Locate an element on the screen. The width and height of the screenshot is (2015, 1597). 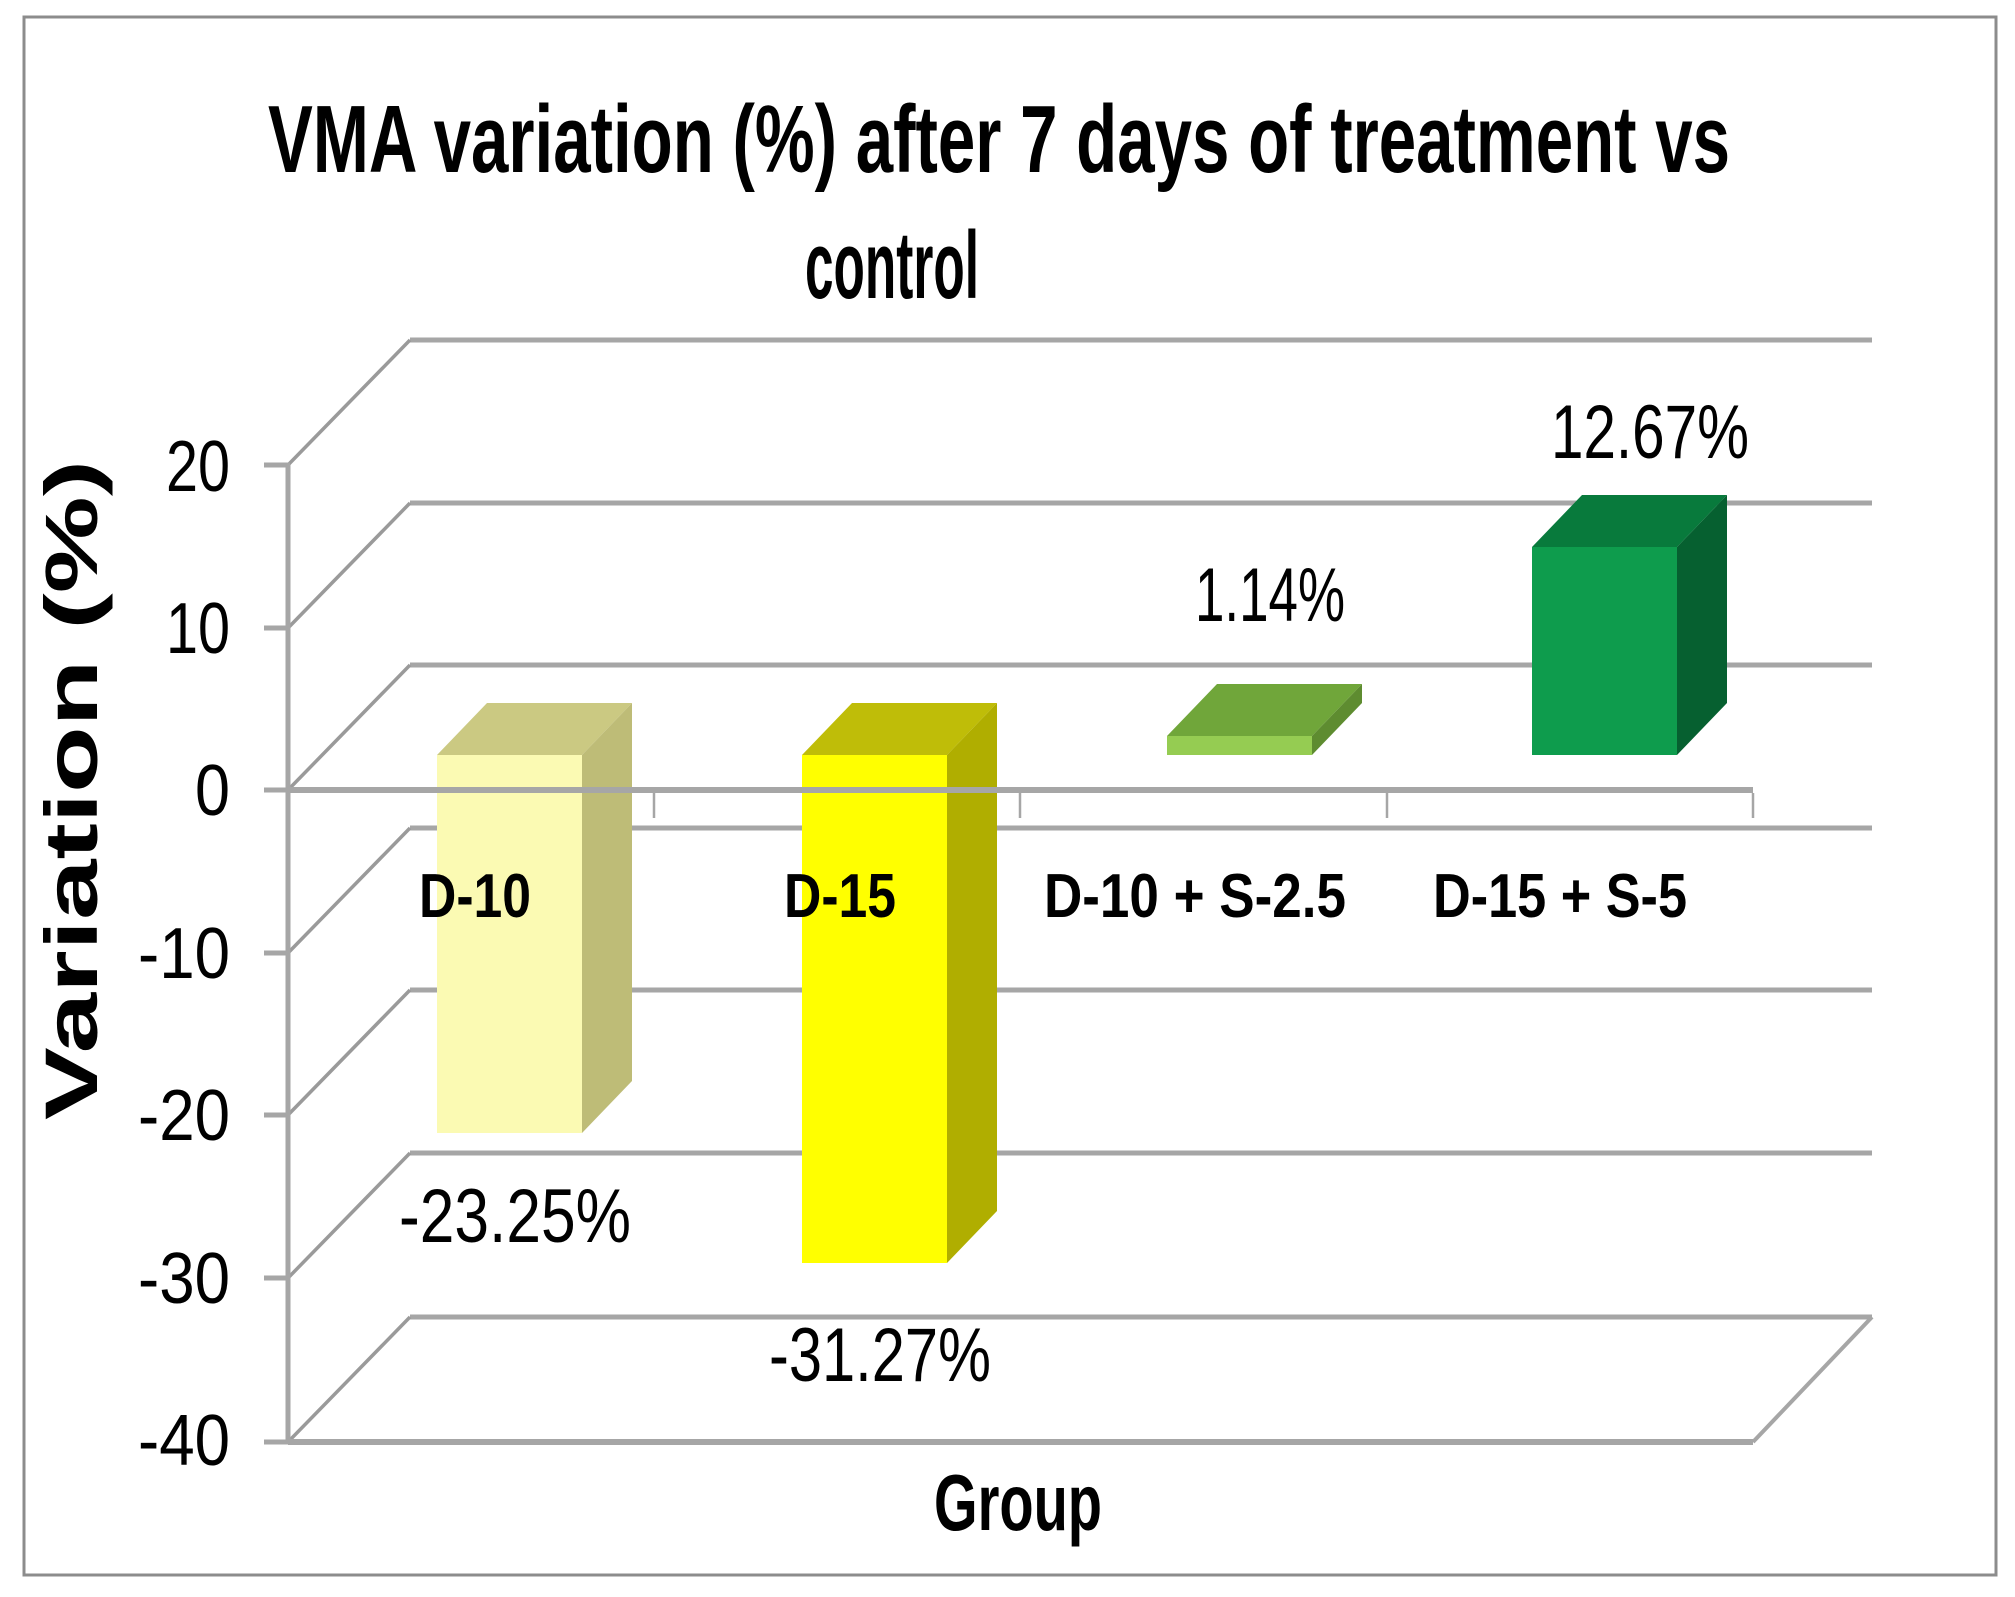
y-tick-neg40: -40 is located at coordinates (184, 1441).